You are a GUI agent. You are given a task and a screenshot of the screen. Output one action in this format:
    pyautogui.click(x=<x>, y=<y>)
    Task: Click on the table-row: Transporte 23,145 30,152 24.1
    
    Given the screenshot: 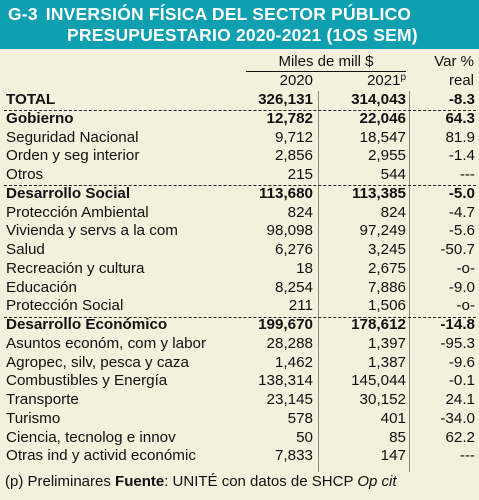 What is the action you would take?
    pyautogui.click(x=239, y=400)
    